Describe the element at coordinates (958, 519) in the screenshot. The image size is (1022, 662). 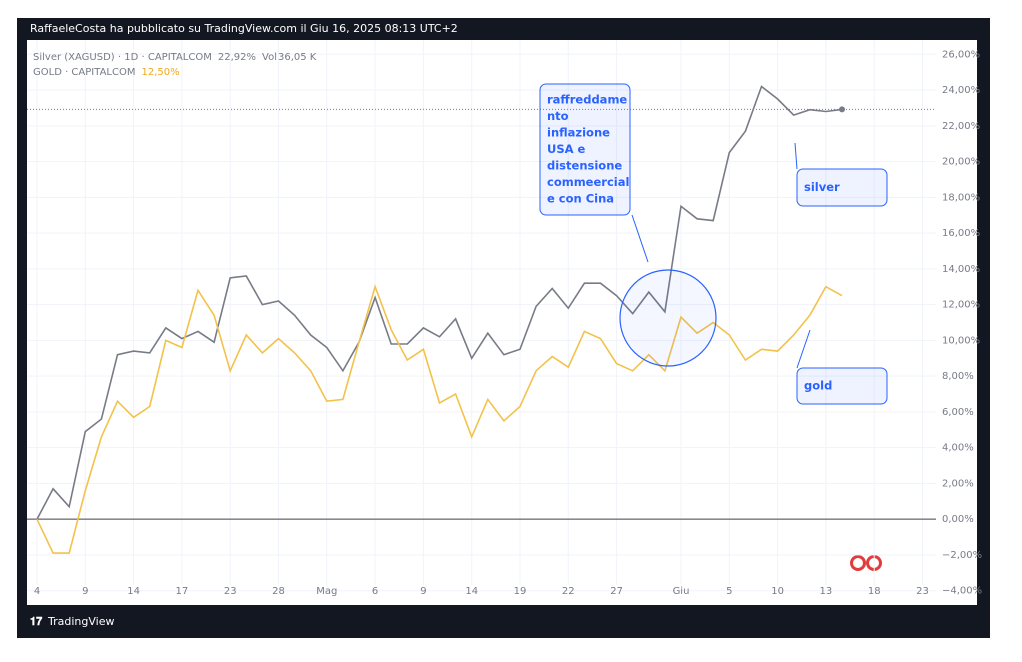
I see `y-tick-label: 0,00%` at that location.